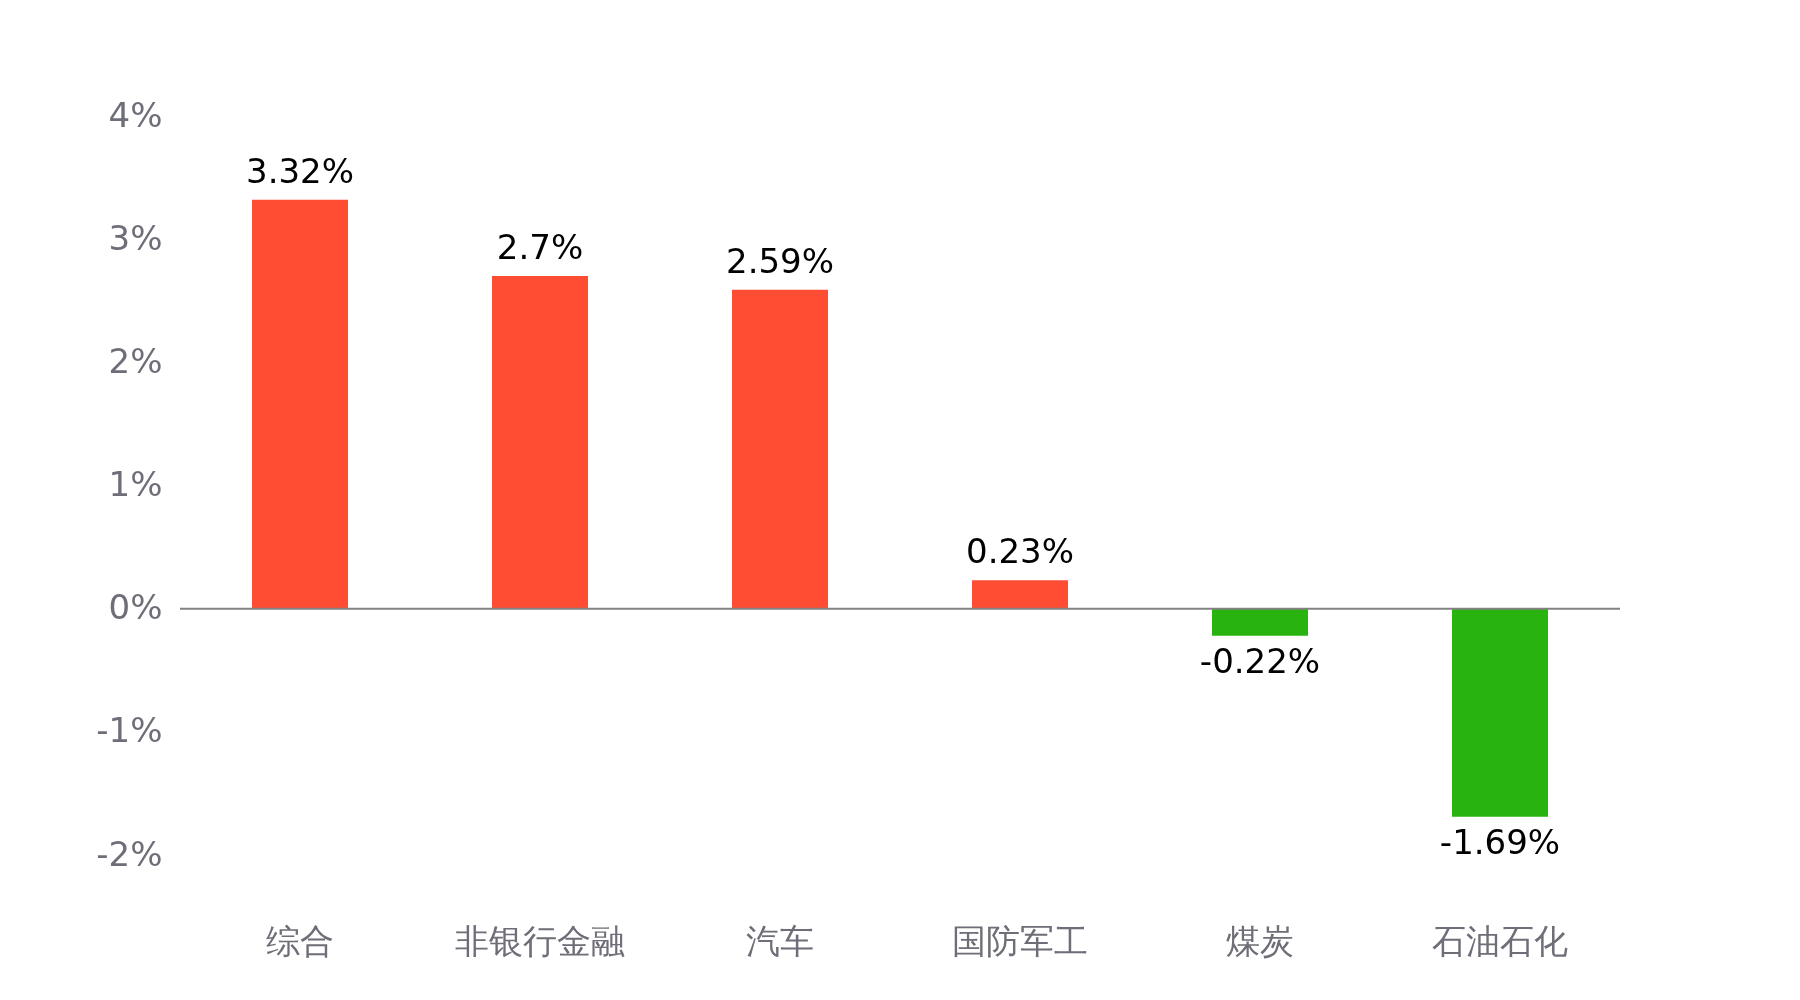 The image size is (1800, 1000). Describe the element at coordinates (129, 853) in the screenshot. I see `y-tick-label: -2%` at that location.